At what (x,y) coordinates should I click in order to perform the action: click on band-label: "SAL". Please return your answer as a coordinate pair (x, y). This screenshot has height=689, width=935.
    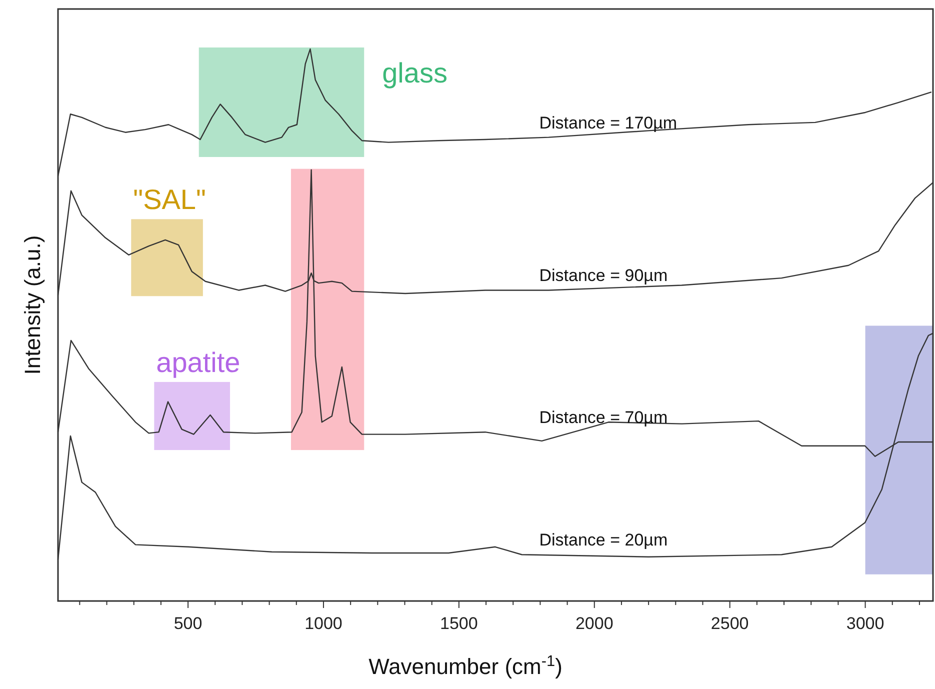
    Looking at the image, I should click on (169, 200).